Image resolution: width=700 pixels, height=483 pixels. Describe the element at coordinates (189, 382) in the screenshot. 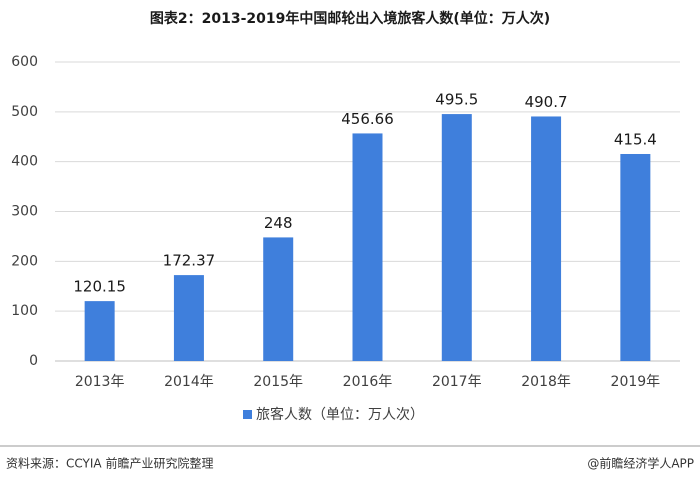

I see `x-tick-label: 2014年` at that location.